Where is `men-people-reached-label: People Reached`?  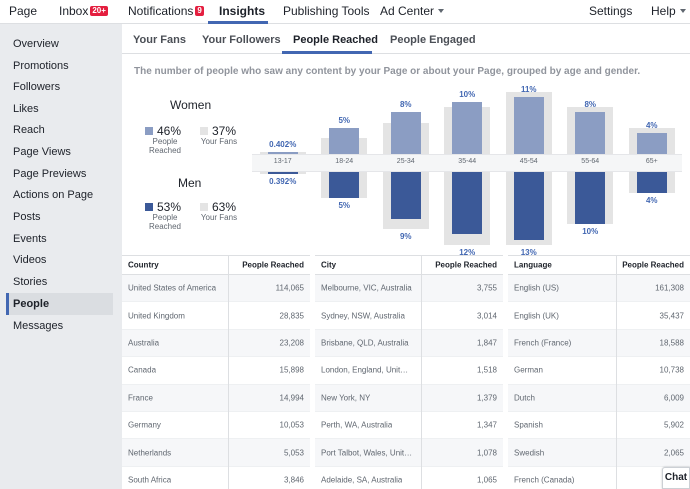 men-people-reached-label: People Reached is located at coordinates (165, 222).